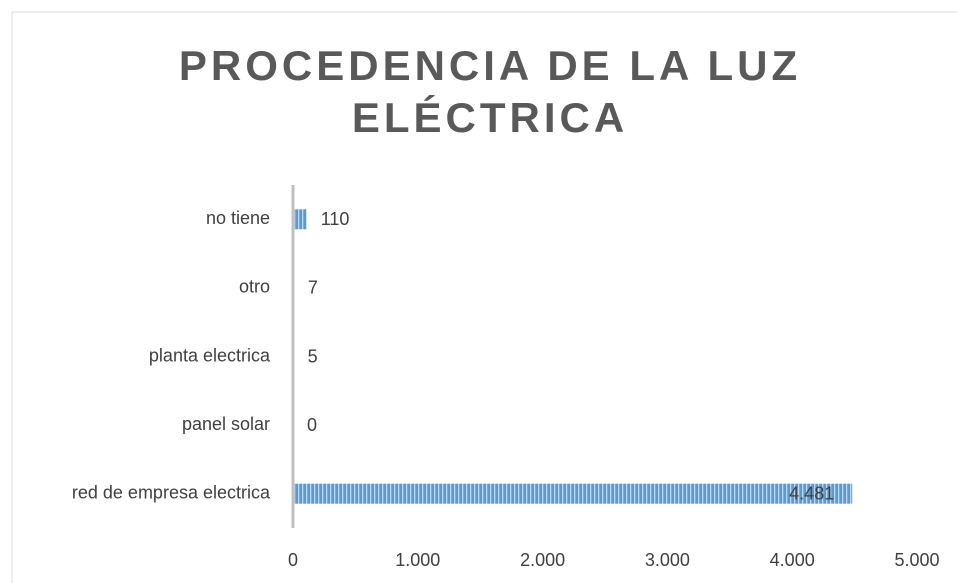  I want to click on data-label: 110, so click(335, 219).